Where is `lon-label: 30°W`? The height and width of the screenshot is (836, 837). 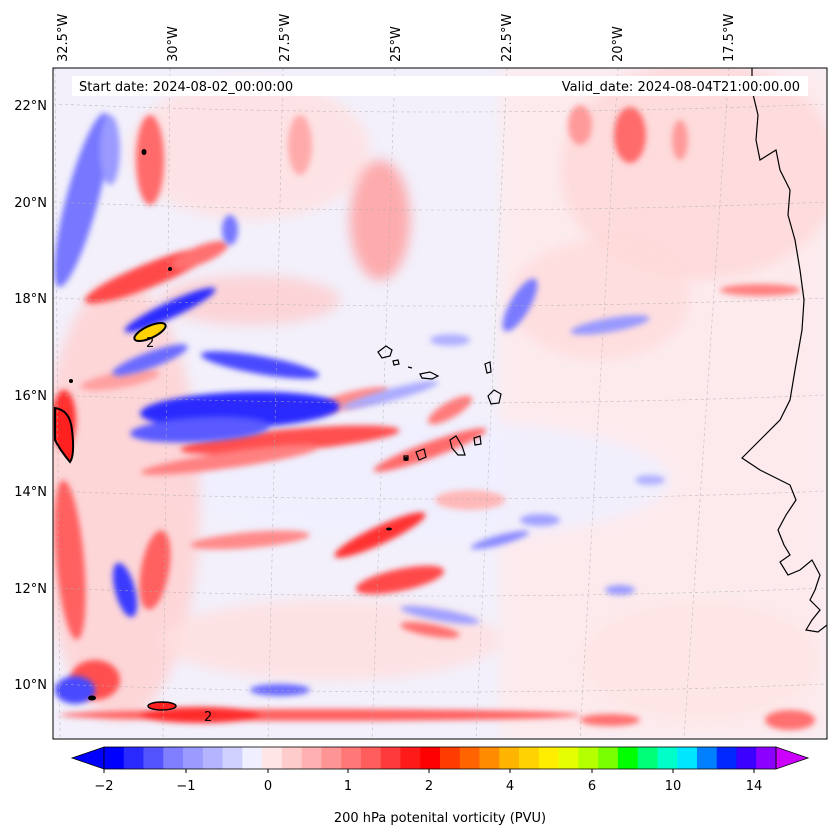 lon-label: 30°W is located at coordinates (173, 44).